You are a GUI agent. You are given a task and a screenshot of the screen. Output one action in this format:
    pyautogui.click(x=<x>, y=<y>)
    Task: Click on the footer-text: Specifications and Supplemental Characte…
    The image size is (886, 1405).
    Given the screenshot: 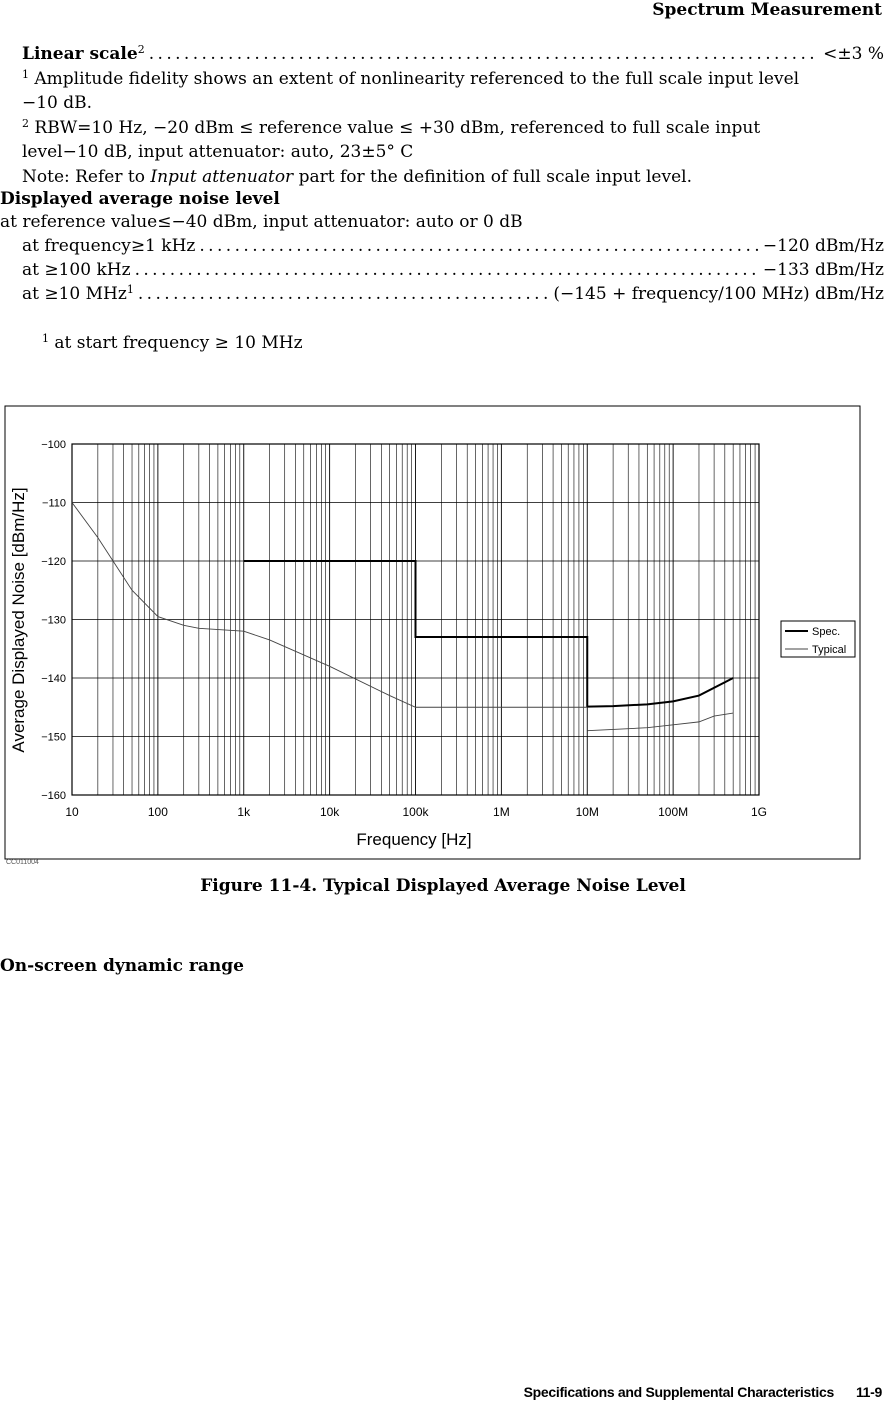 What is the action you would take?
    pyautogui.click(x=679, y=1392)
    